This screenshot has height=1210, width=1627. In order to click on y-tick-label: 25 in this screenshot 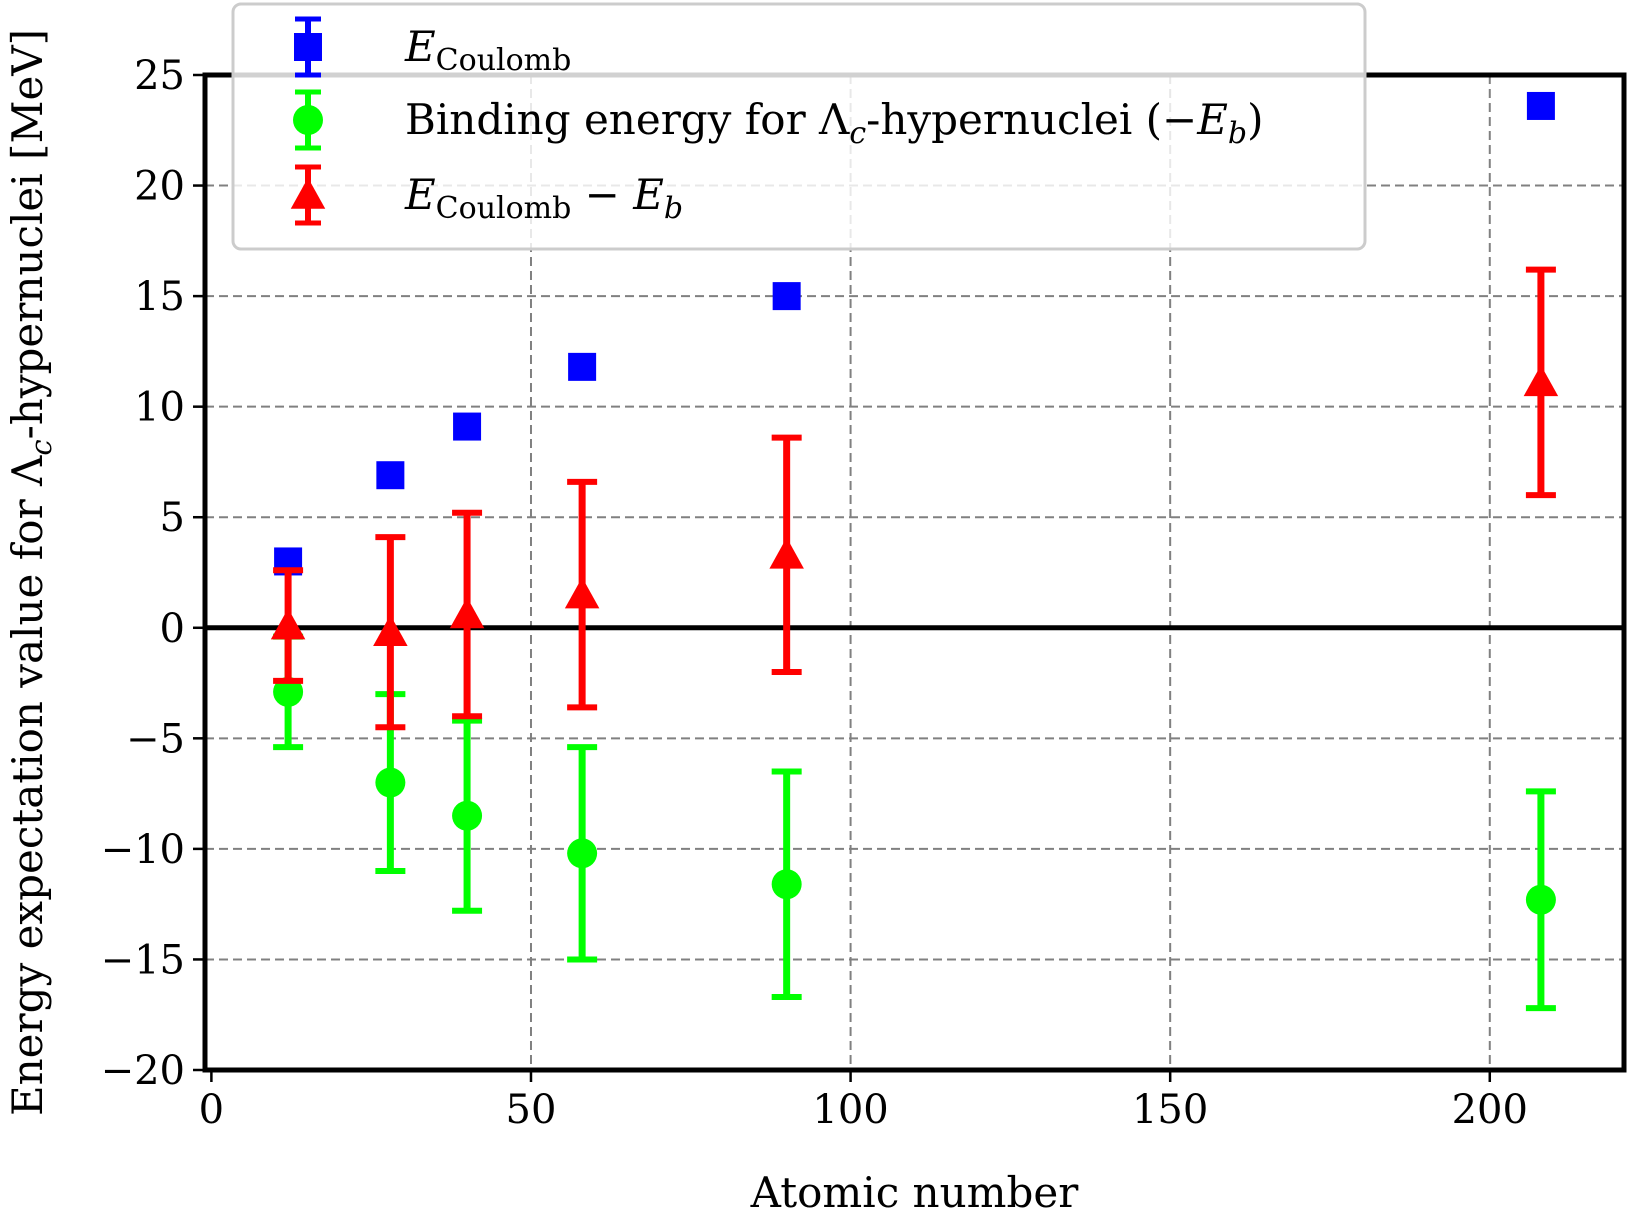, I will do `click(159, 76)`.